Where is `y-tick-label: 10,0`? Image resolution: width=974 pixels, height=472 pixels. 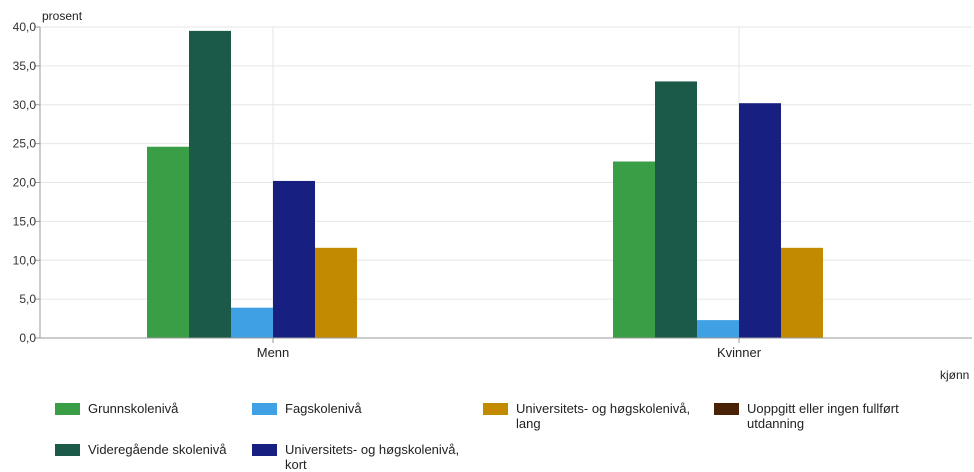 y-tick-label: 10,0 is located at coordinates (25, 260).